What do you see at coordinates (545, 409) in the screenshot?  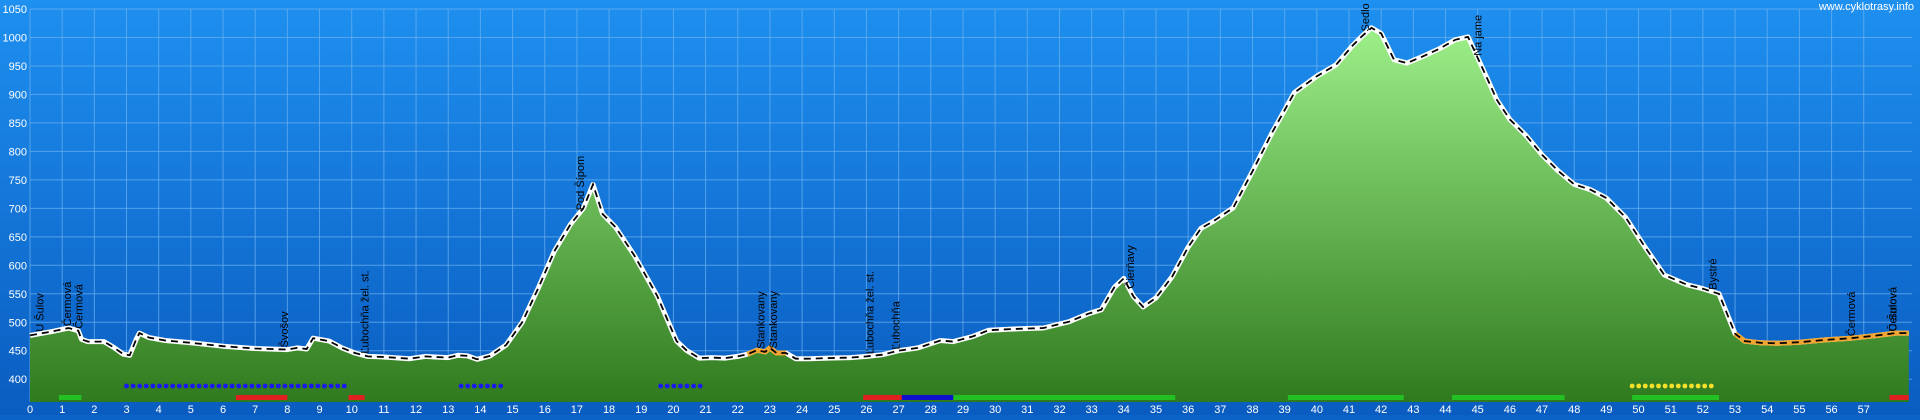 I see `x-tick-label: 16` at bounding box center [545, 409].